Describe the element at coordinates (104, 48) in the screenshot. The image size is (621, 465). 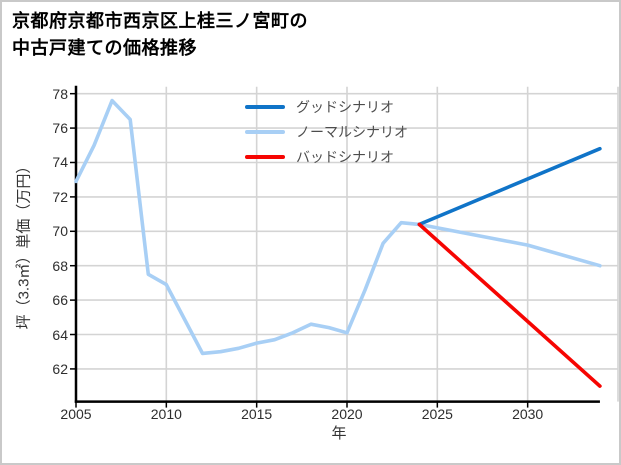
I see `chart-title-line2: 中古戸建ての価格推移` at that location.